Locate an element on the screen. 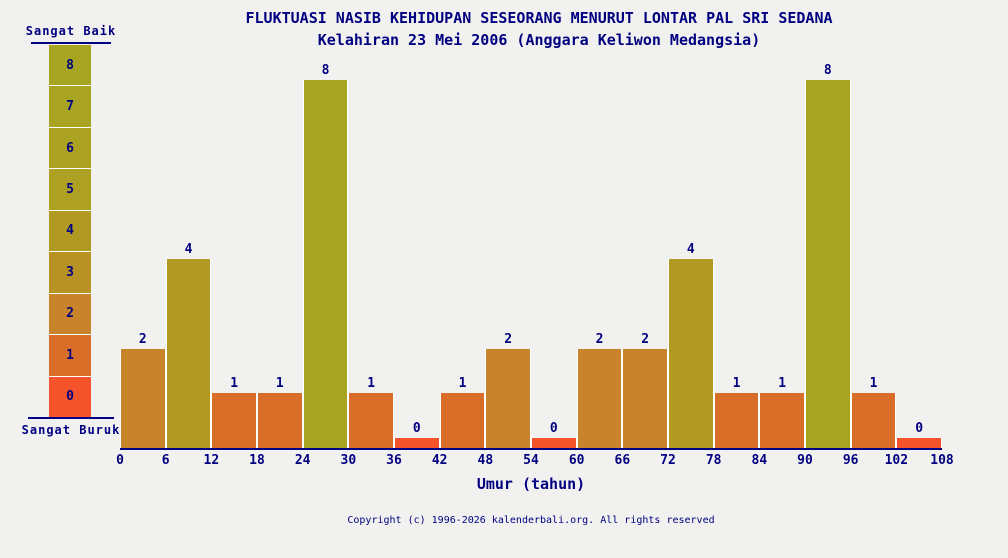  legend-top-rule is located at coordinates (71, 43).